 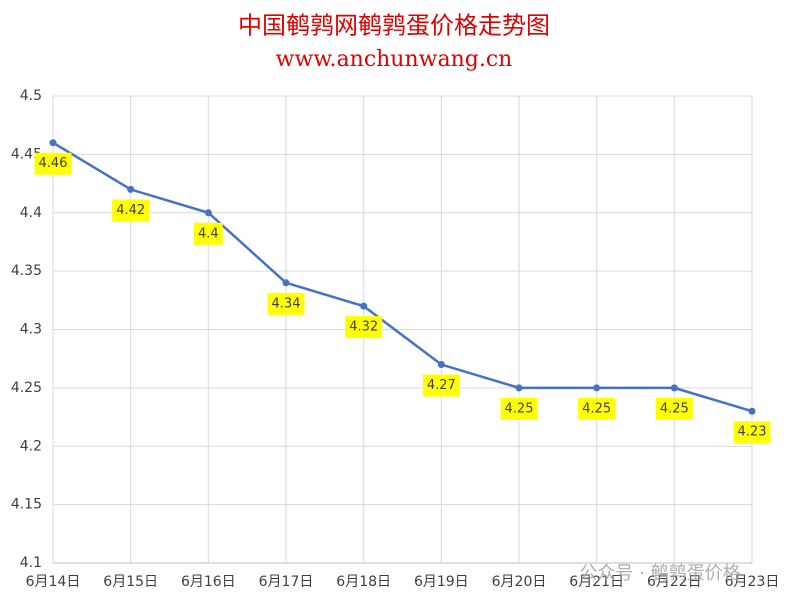 I want to click on data-label: 4.32, so click(x=363, y=327).